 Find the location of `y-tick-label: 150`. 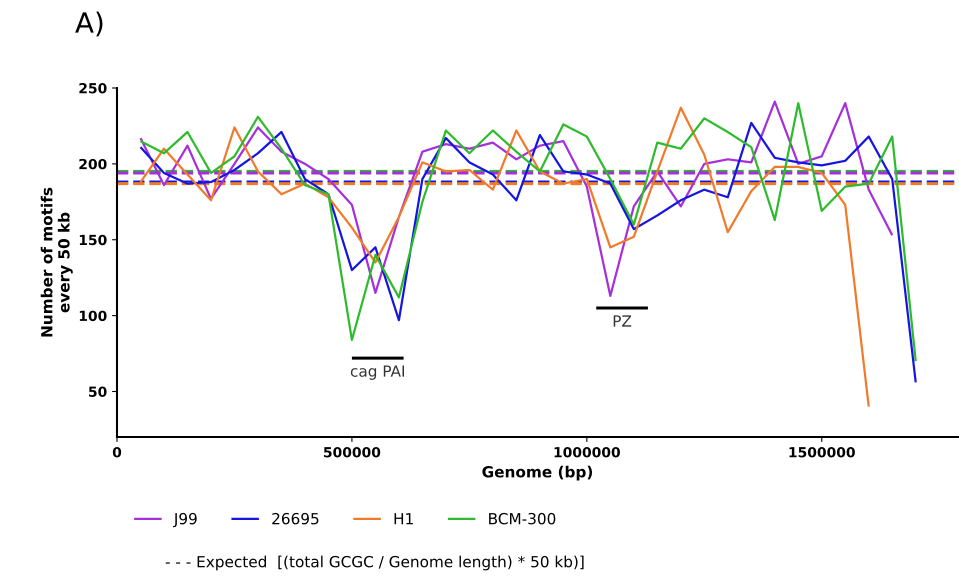

y-tick-label: 150 is located at coordinates (93, 240).